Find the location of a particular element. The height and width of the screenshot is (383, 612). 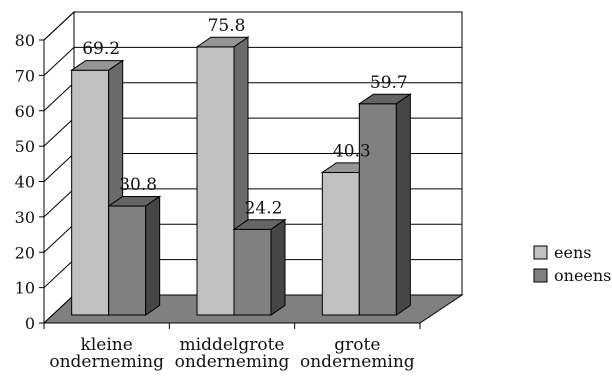

y-tick-label: 80 is located at coordinates (25, 40).